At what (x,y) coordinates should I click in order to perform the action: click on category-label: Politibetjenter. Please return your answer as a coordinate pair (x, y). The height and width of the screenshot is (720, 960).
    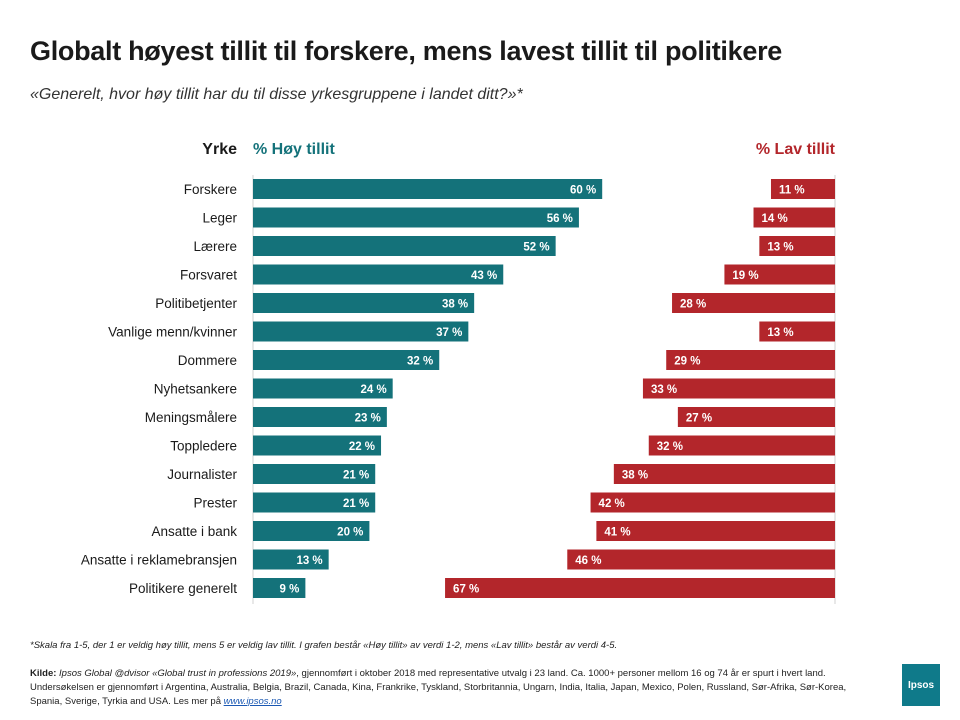
    Looking at the image, I should click on (196, 303).